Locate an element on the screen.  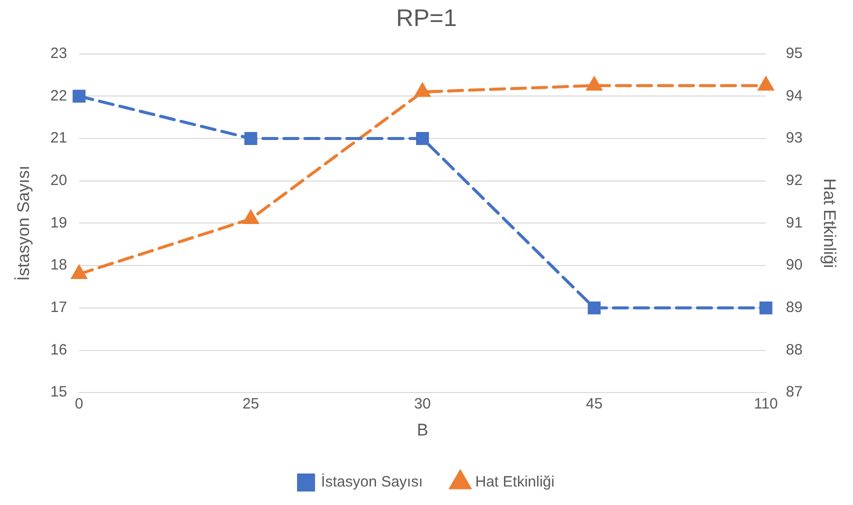
y2-tick-label: 88 is located at coordinates (794, 349).